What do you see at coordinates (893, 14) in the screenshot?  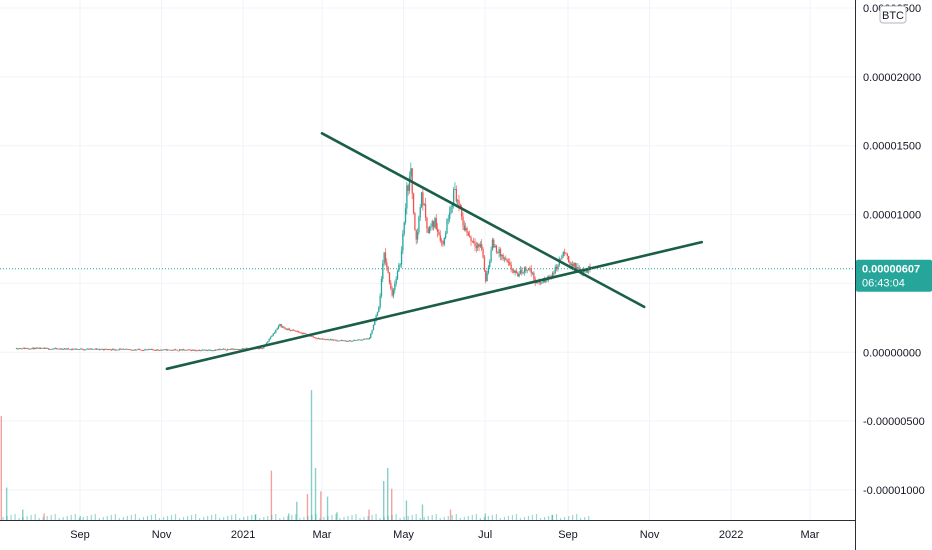 I see `currency-badge` at bounding box center [893, 14].